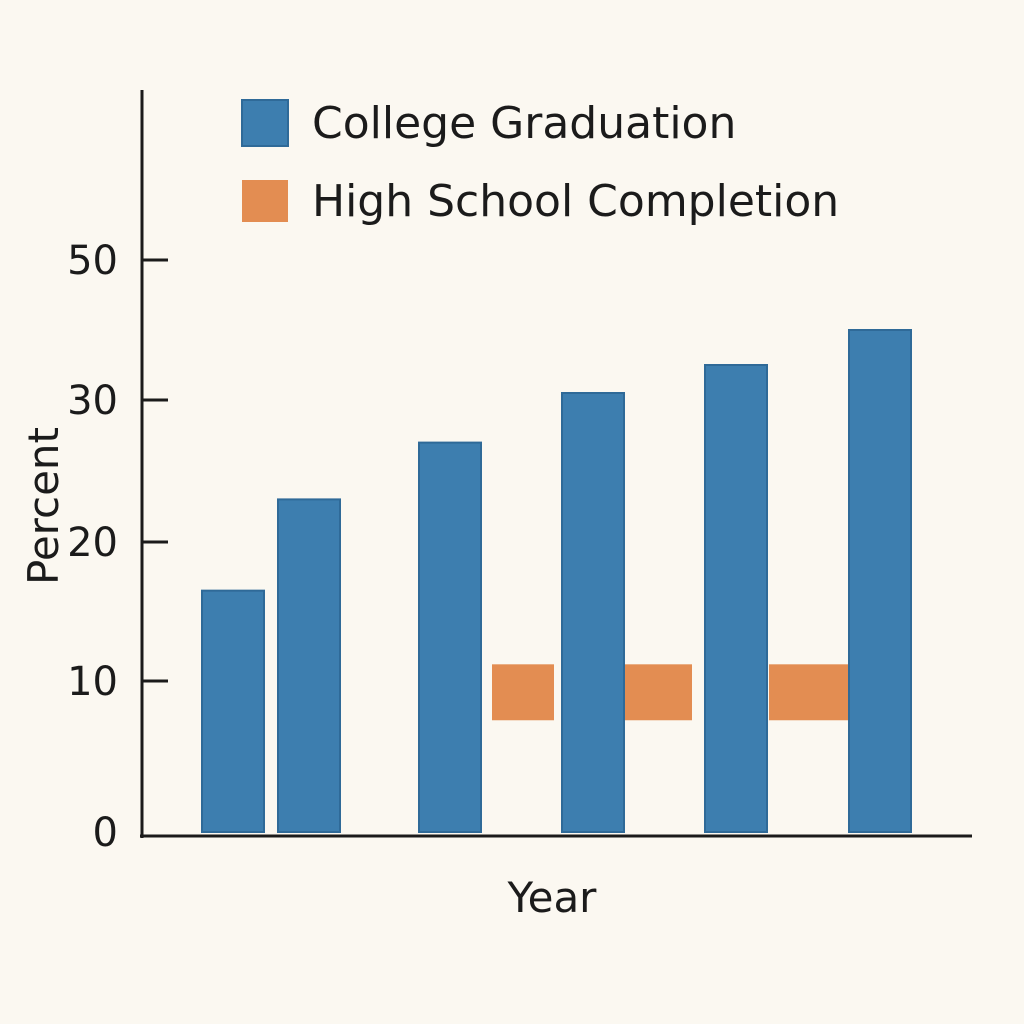  Describe the element at coordinates (524, 123) in the screenshot. I see `legend-label-college-graduation: College Graduation` at that location.